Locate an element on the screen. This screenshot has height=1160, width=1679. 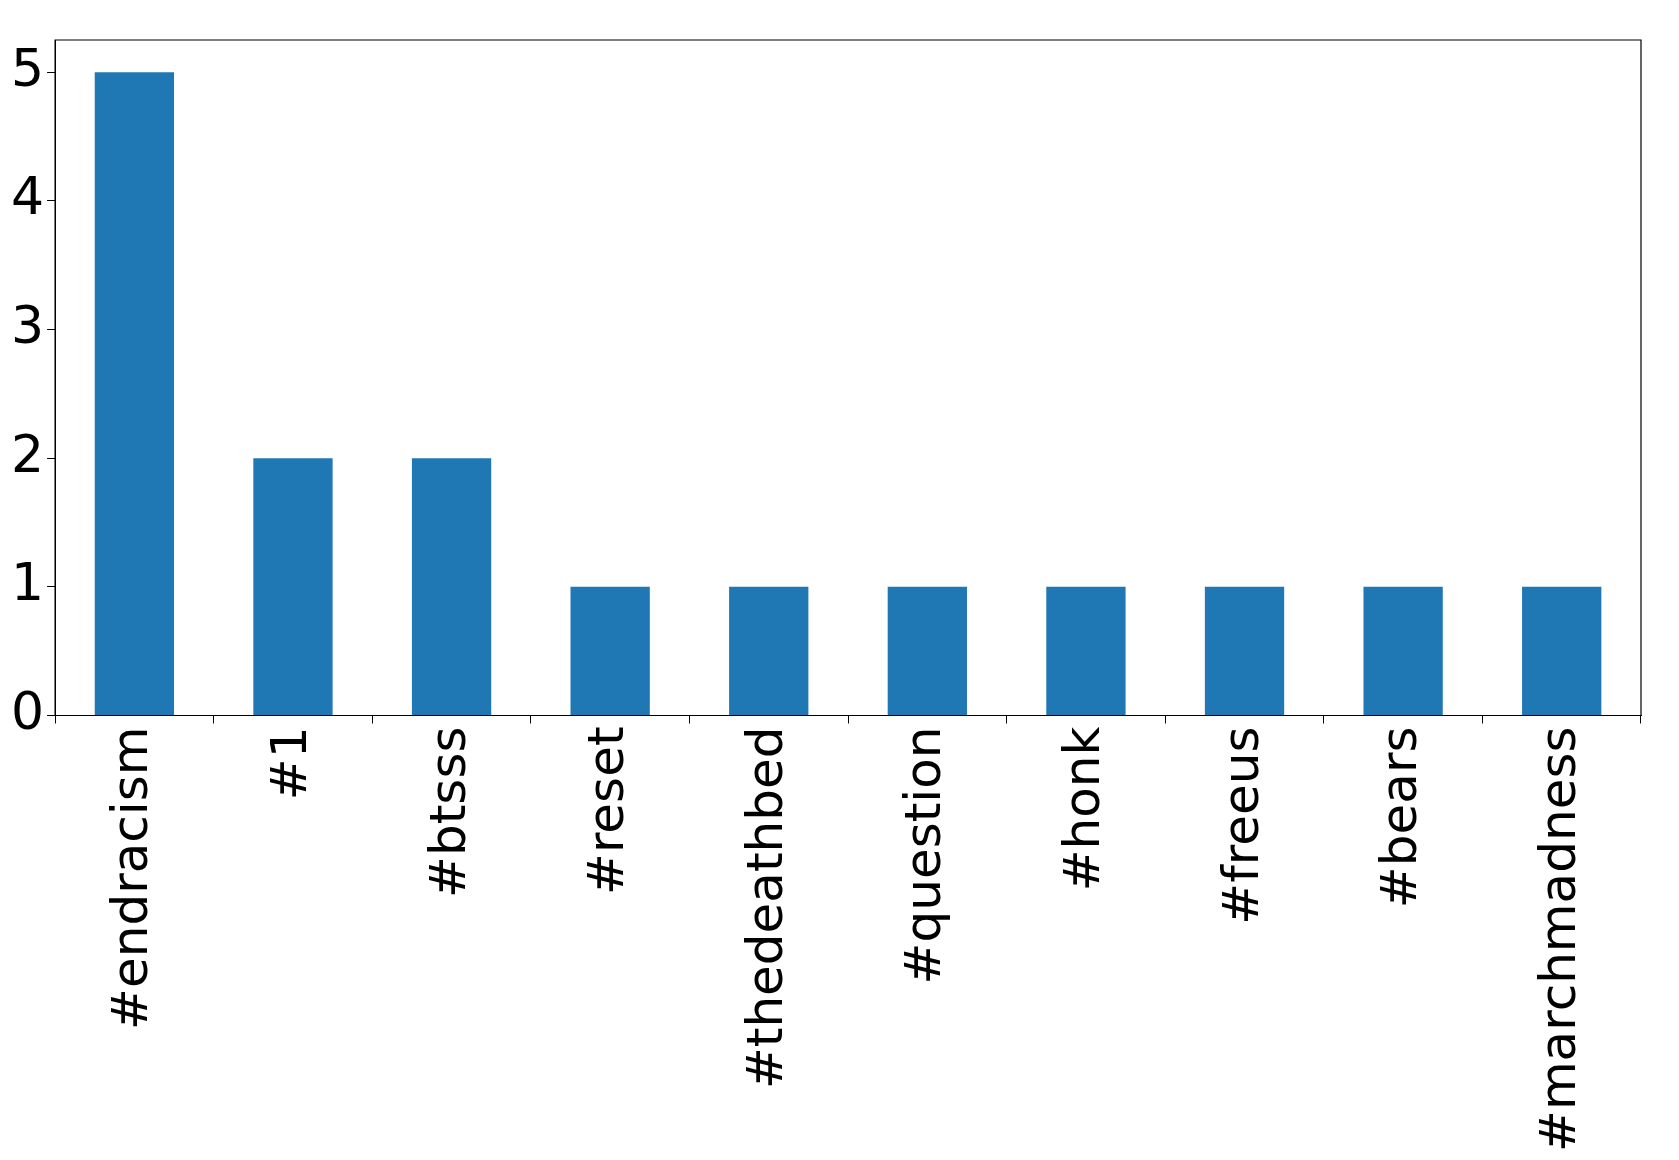
x-tick-label: #endracism is located at coordinates (130, 878).